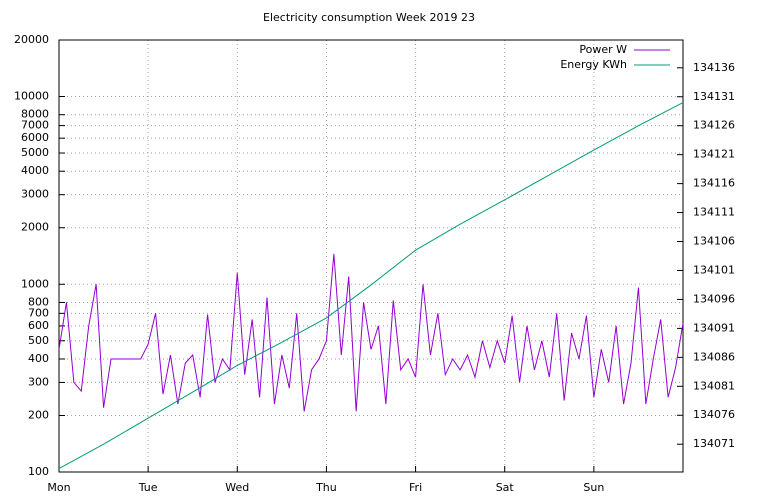  I want to click on y2-tick-label: 134091, so click(714, 327).